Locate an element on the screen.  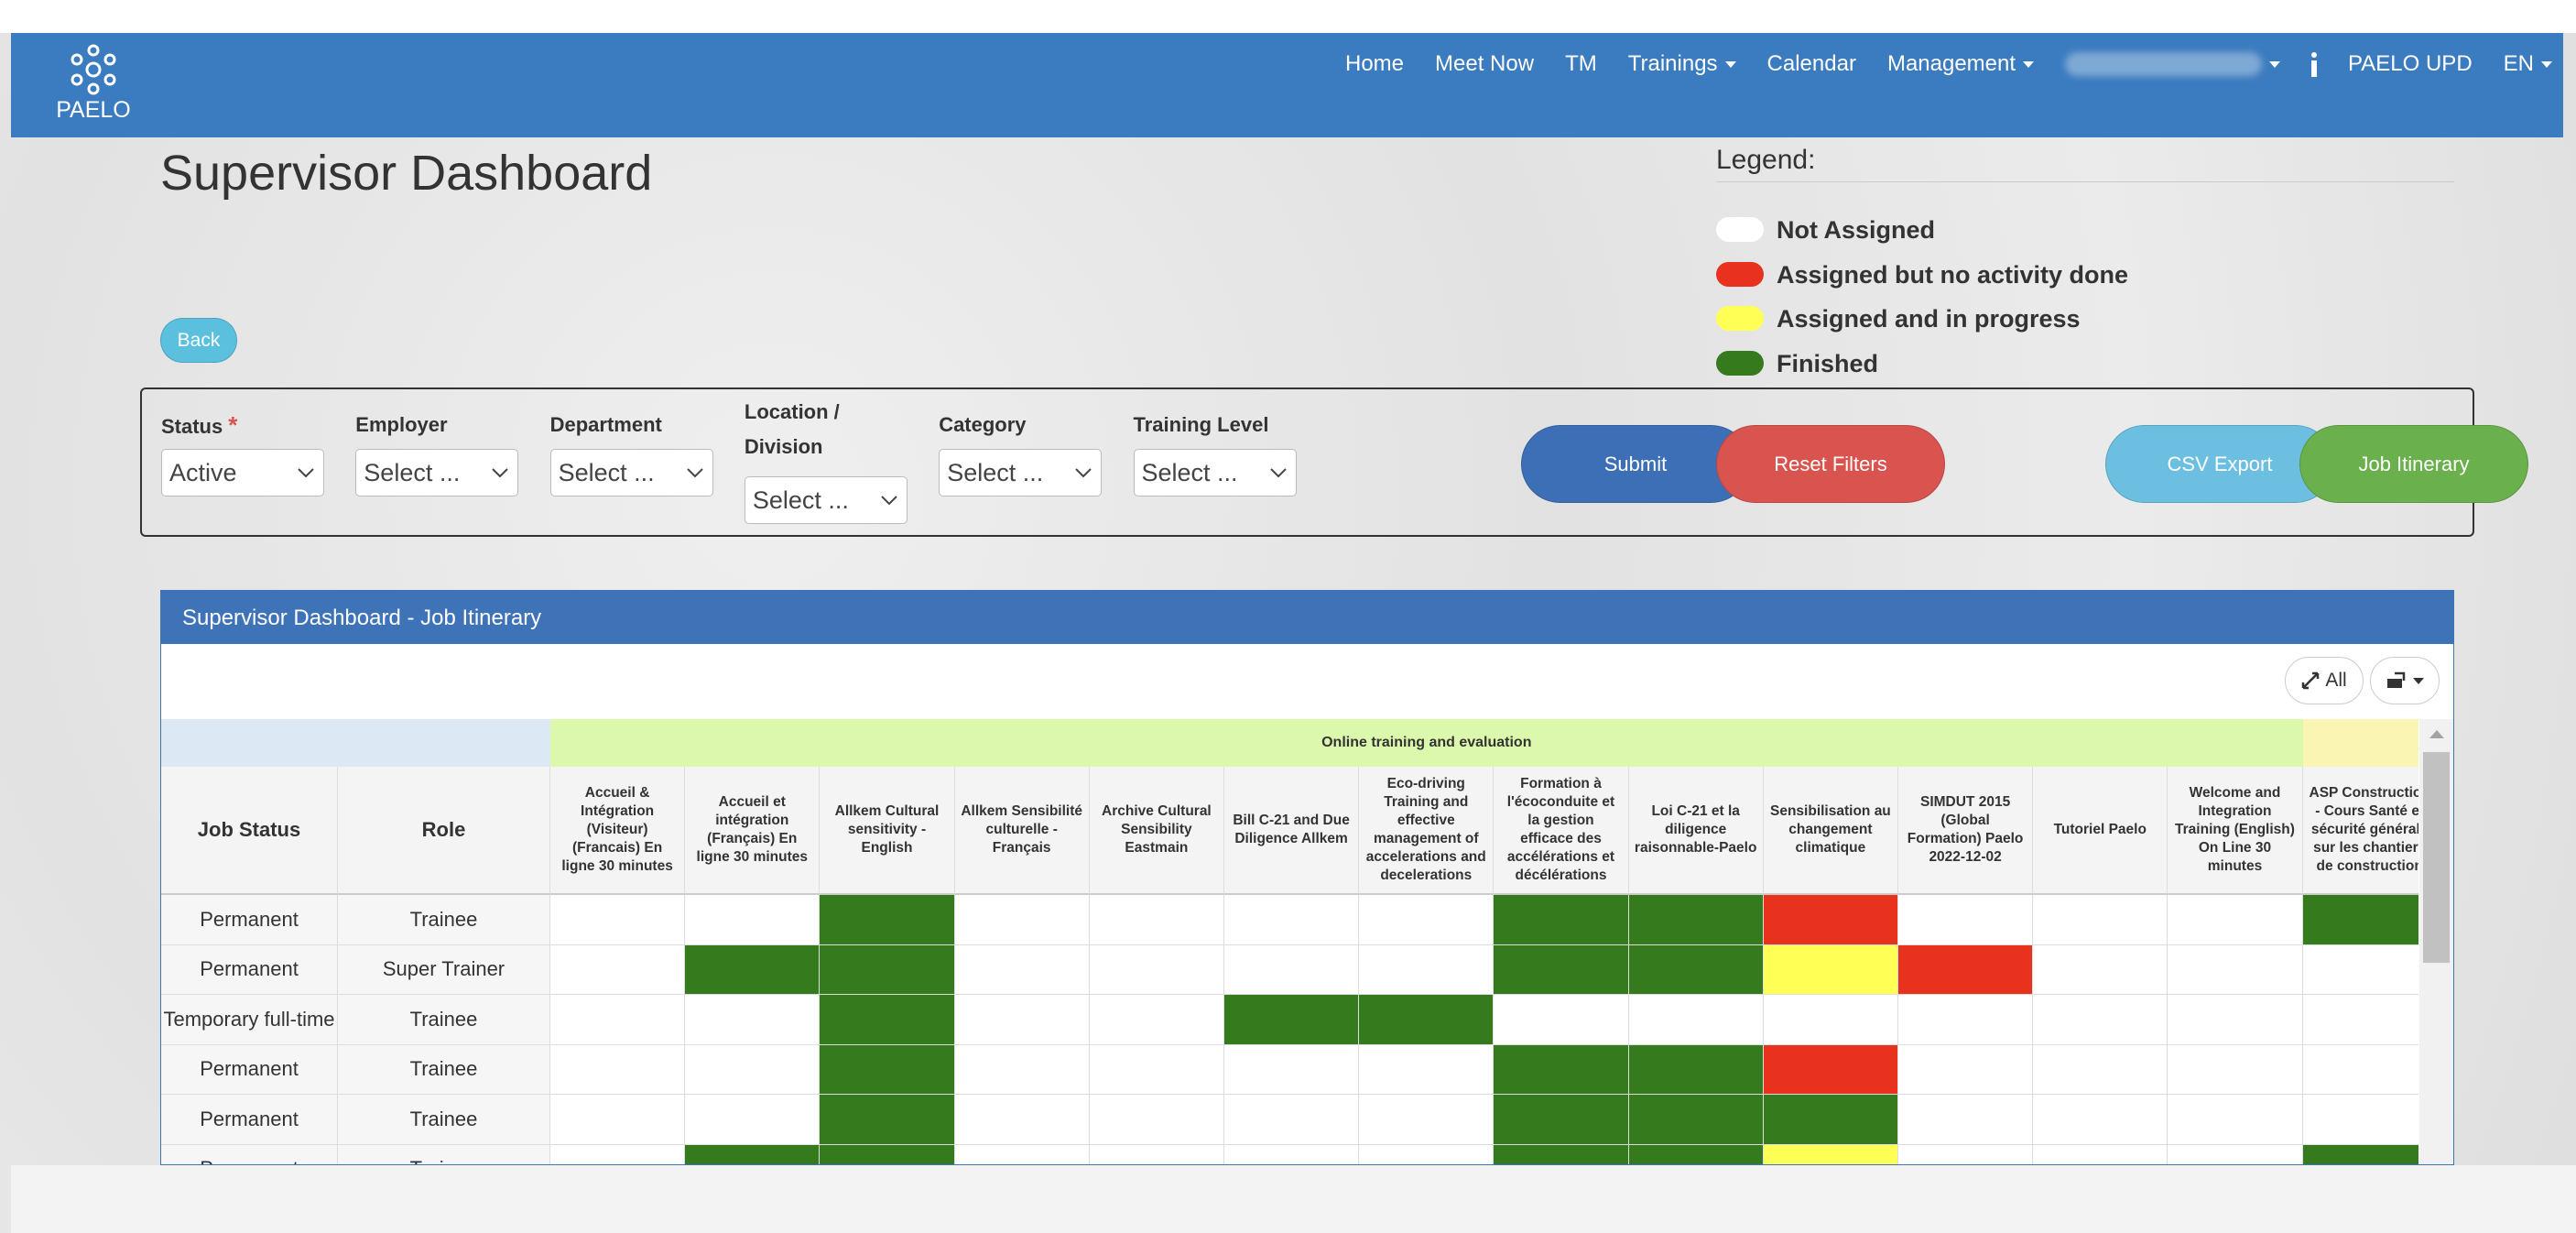
column-header: Job Status is located at coordinates (249, 831).